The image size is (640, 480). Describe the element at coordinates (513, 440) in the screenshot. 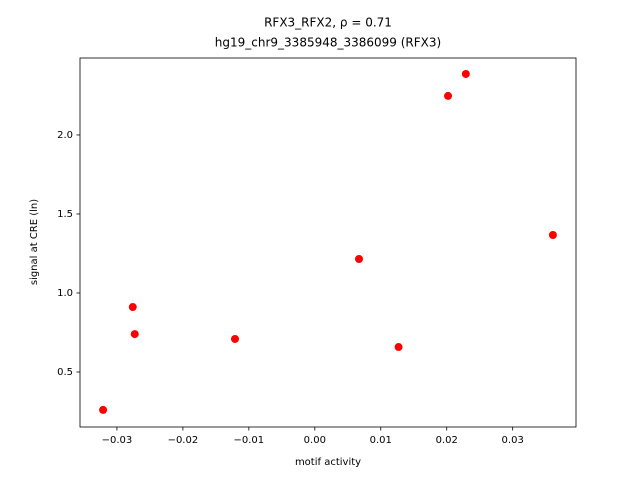

I see `x-tick-label: 0.03` at that location.